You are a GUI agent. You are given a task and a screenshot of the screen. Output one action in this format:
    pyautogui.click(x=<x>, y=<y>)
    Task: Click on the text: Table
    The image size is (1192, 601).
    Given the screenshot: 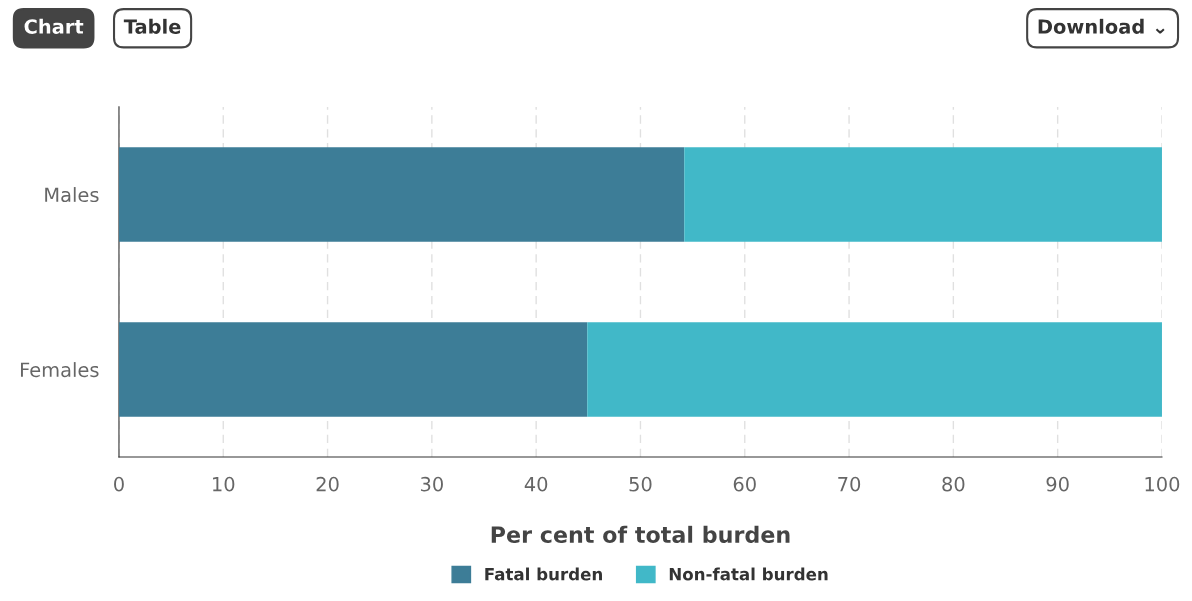 What is the action you would take?
    pyautogui.click(x=152, y=26)
    